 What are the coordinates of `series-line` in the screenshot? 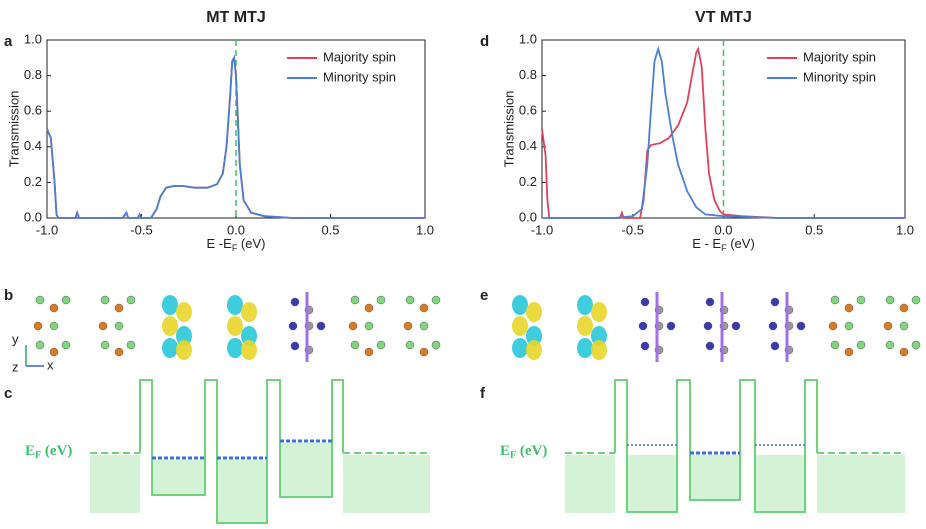 It's located at (723, 132).